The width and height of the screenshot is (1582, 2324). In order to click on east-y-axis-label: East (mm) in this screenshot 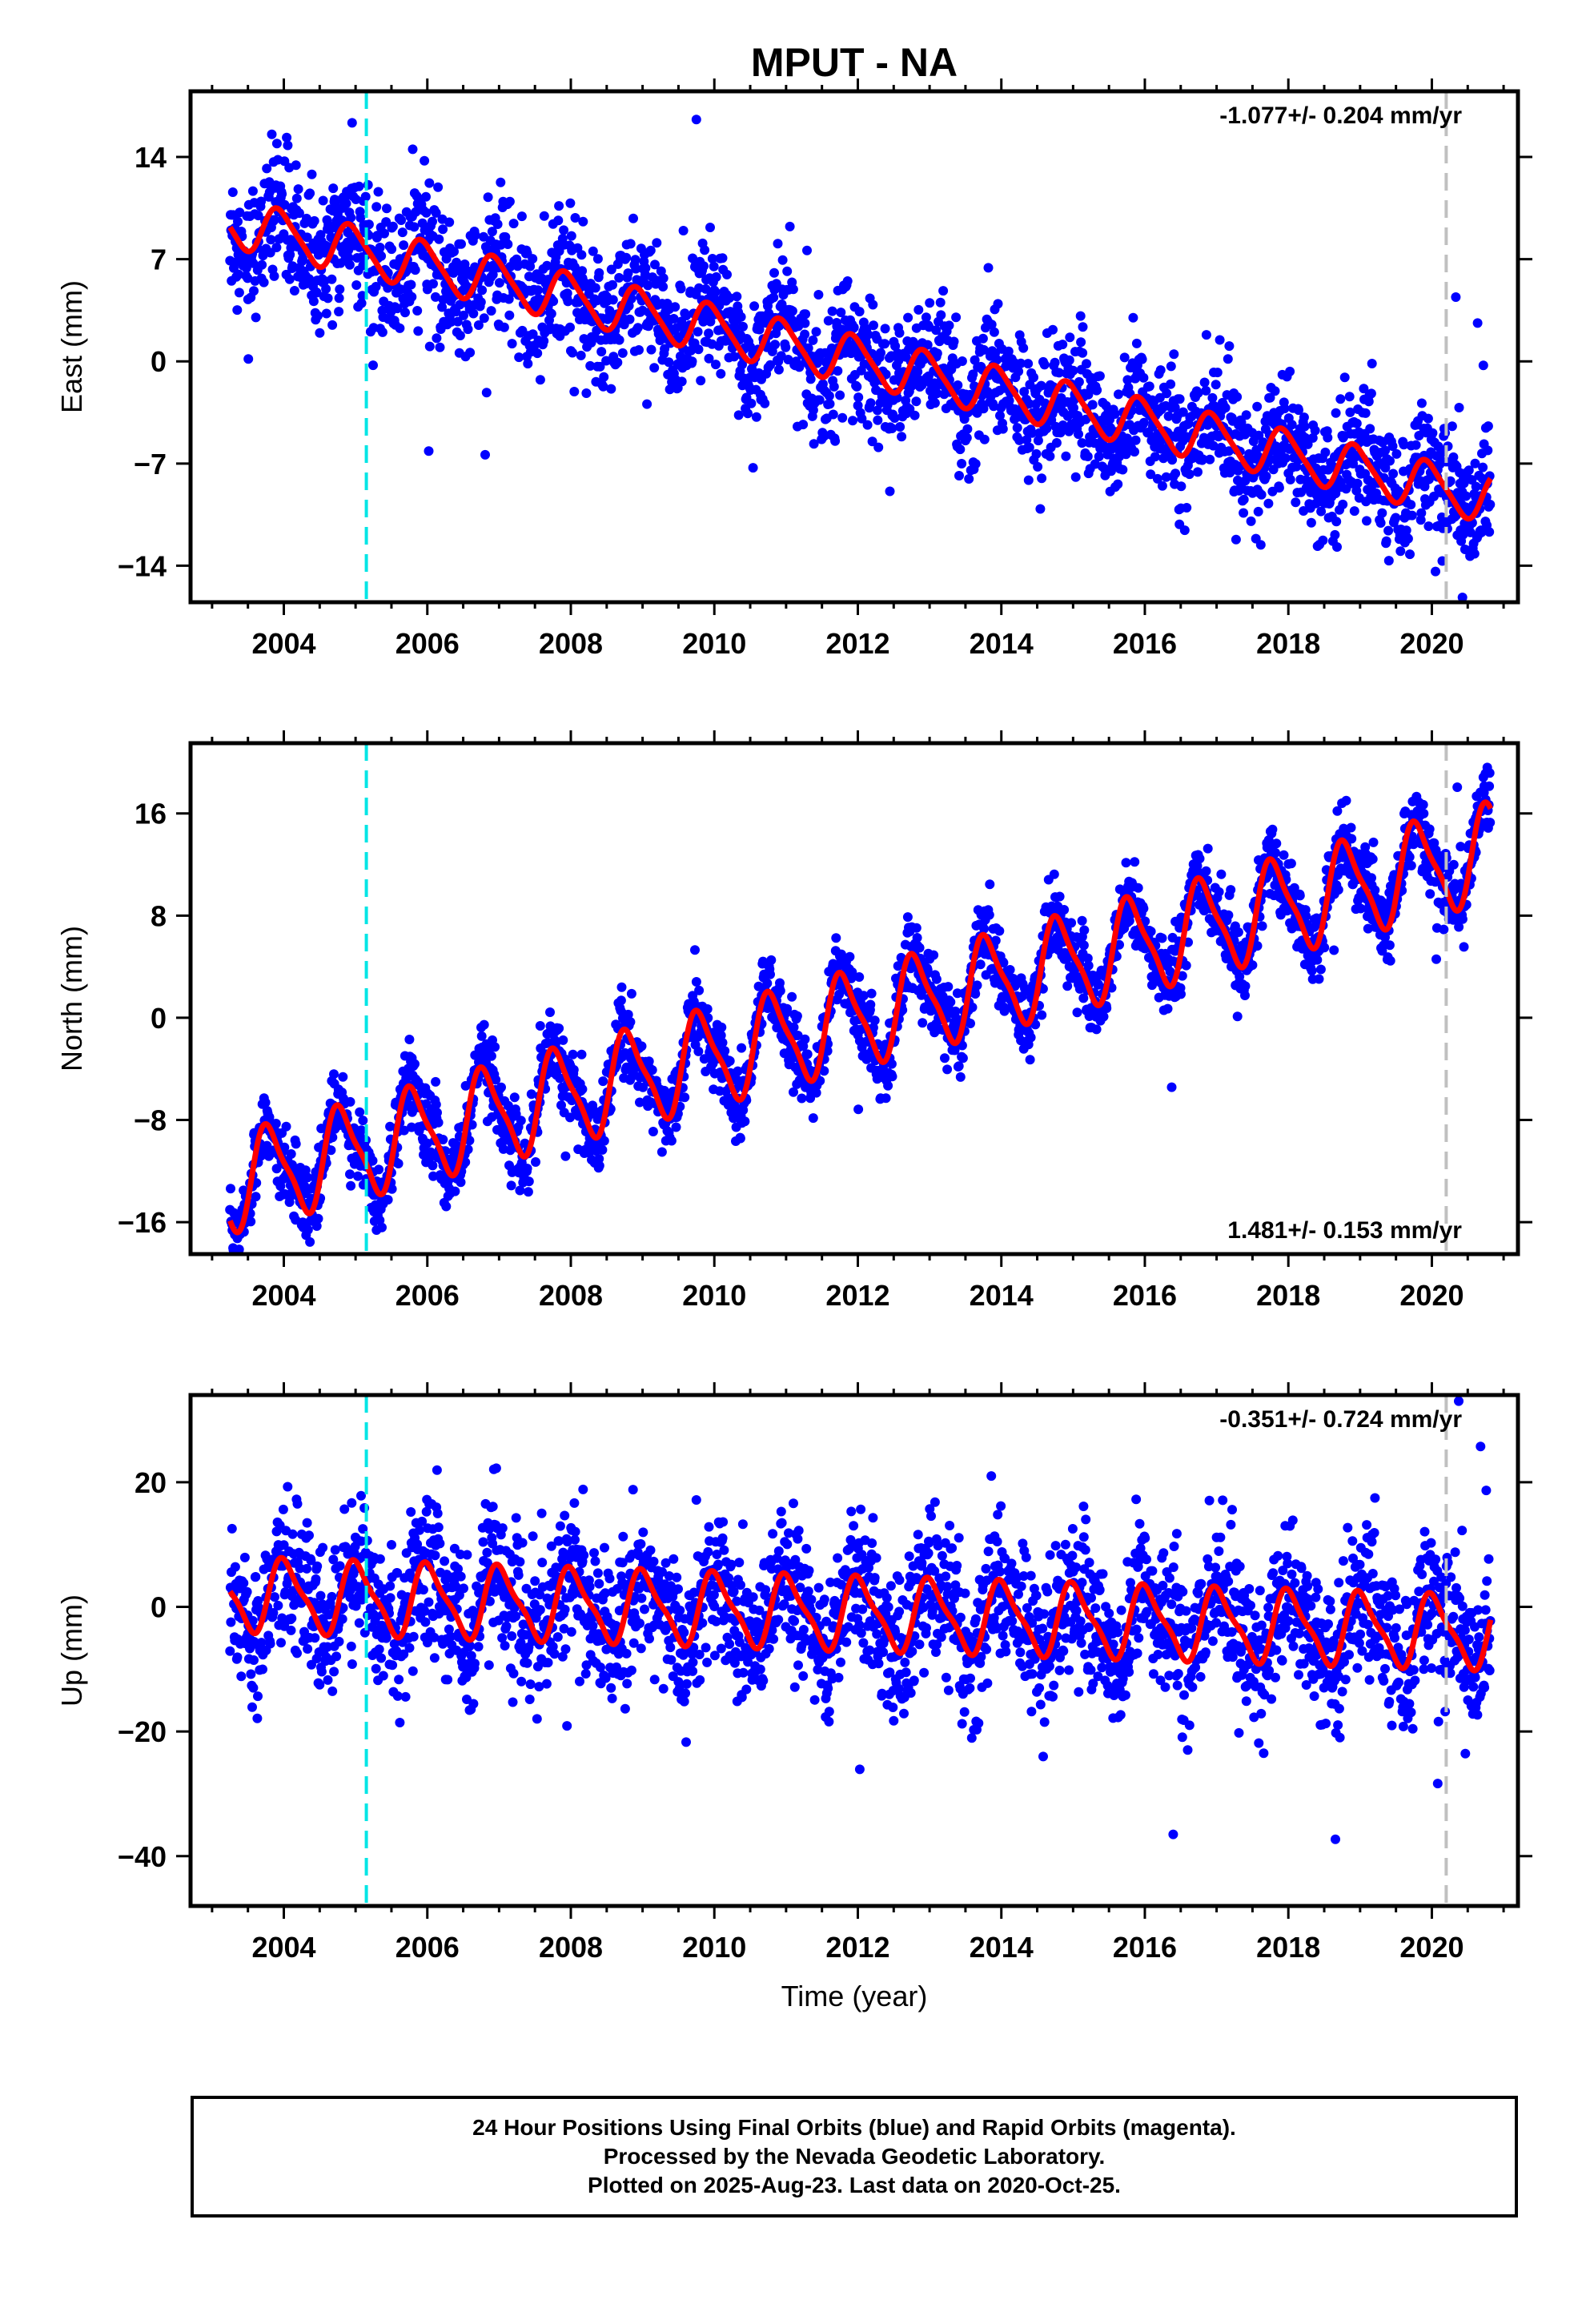, I will do `click(71, 346)`.